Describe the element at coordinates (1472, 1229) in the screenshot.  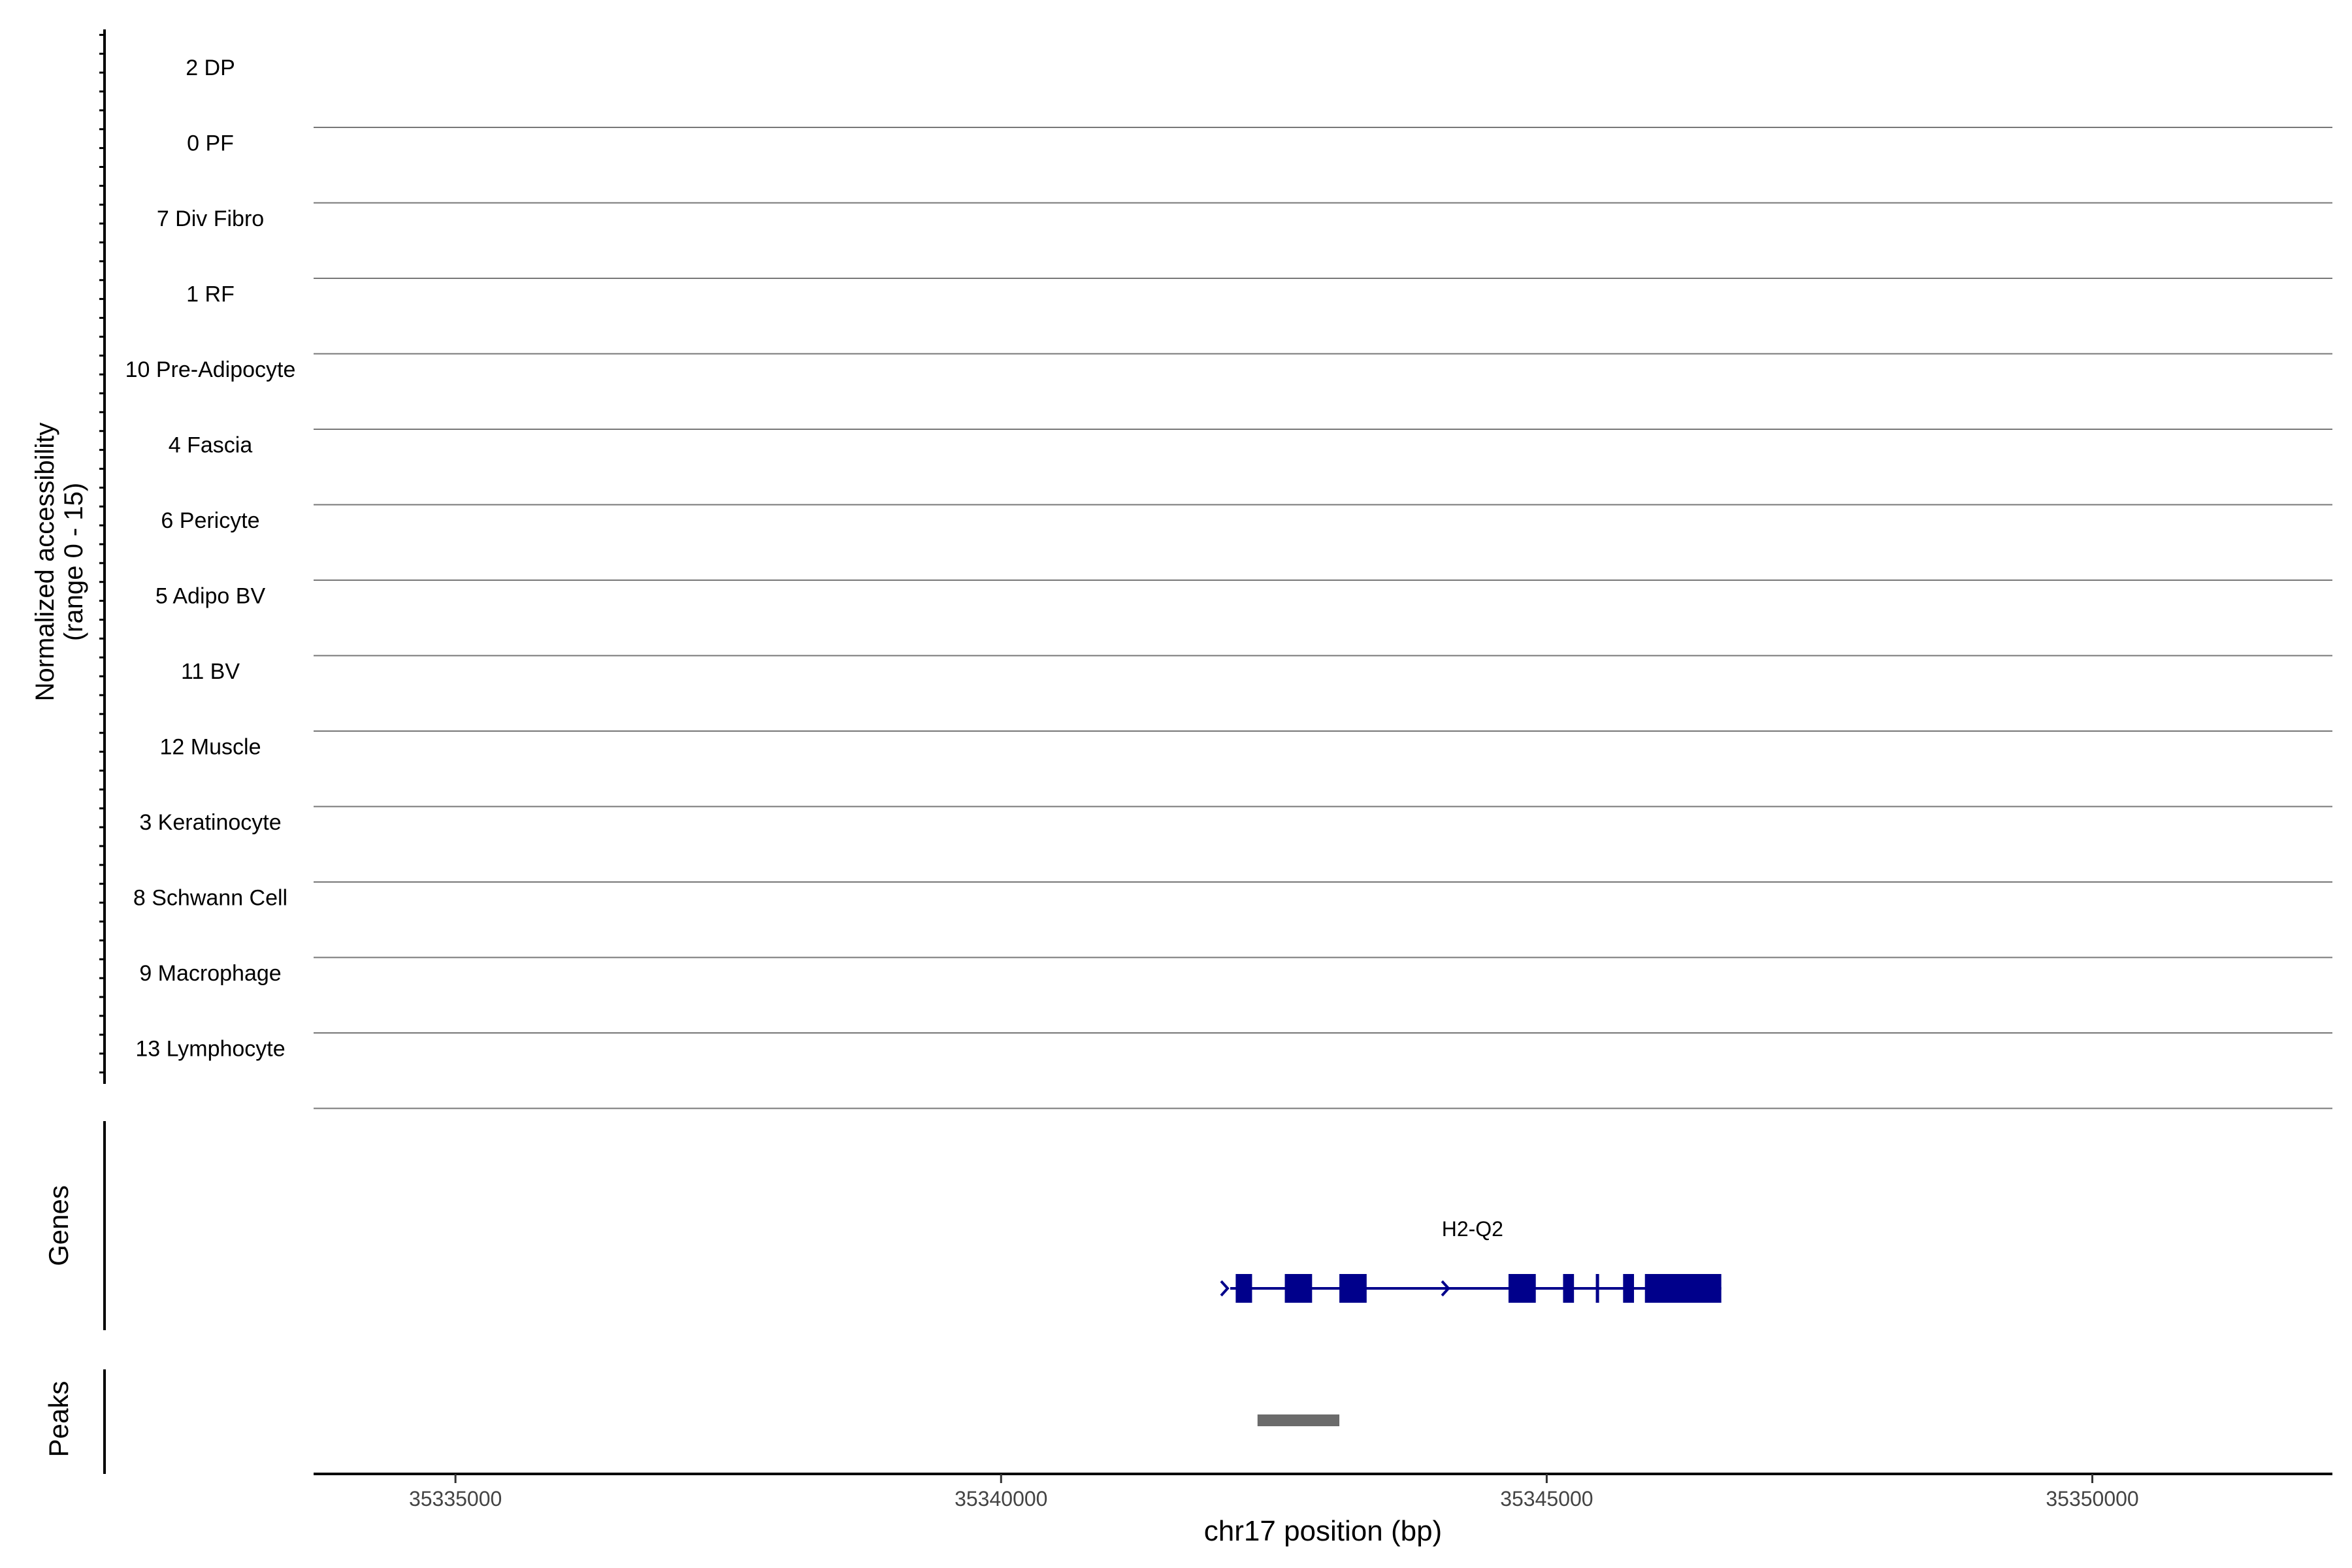
I see `gene-name-label: H2-Q2` at that location.